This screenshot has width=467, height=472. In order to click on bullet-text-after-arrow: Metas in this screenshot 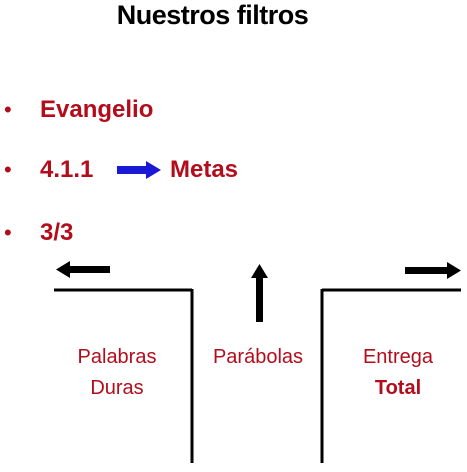, I will do `click(204, 169)`.